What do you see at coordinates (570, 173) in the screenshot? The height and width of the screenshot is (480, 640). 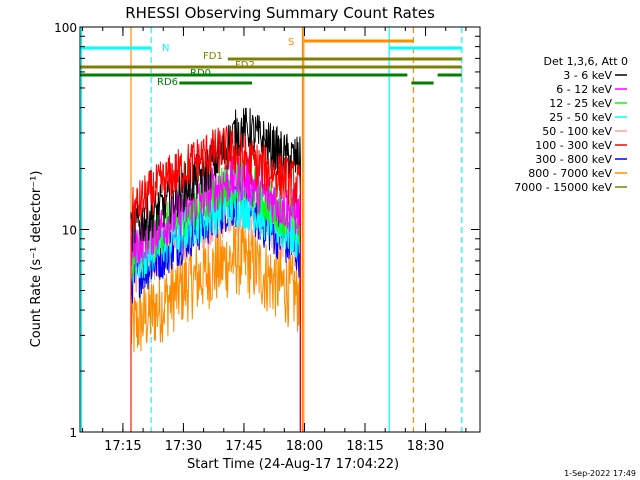 I see `legend-entry-label: 800 - 7000 keV` at bounding box center [570, 173].